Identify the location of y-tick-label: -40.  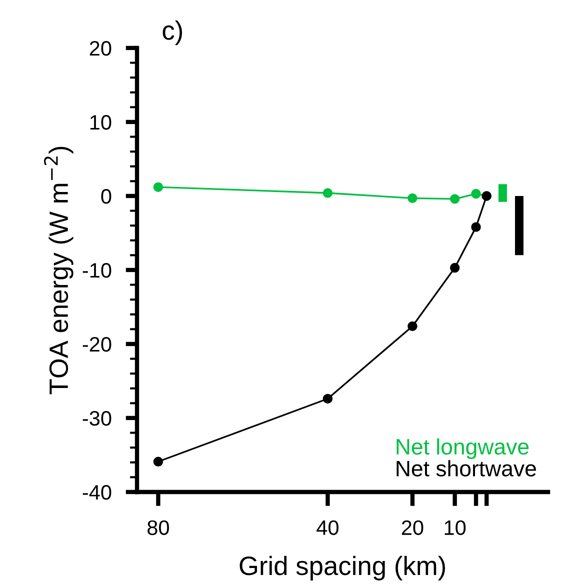
(97, 492).